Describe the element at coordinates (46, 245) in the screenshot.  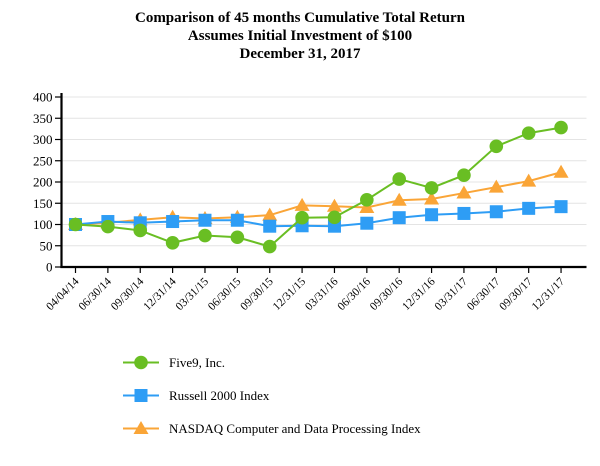
I see `svg-text: 50` at that location.